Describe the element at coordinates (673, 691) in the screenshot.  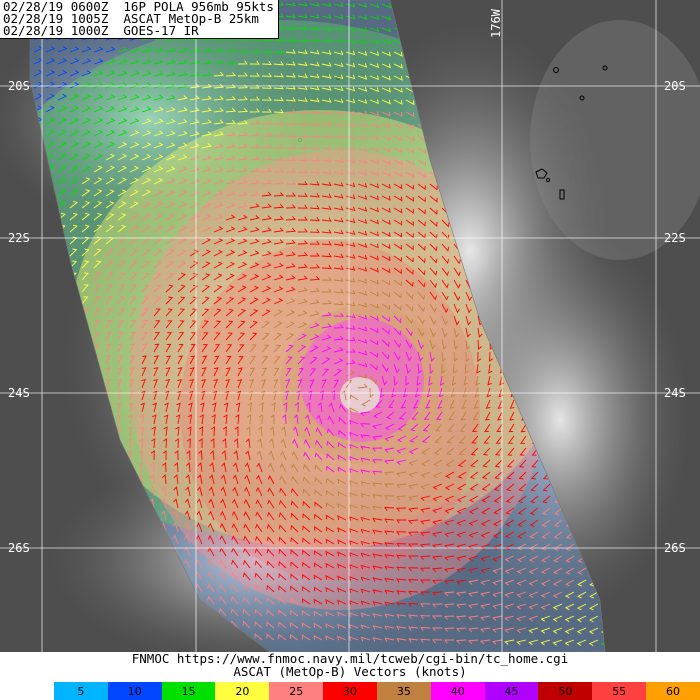
I see `colorbar-swatch: 60` at that location.